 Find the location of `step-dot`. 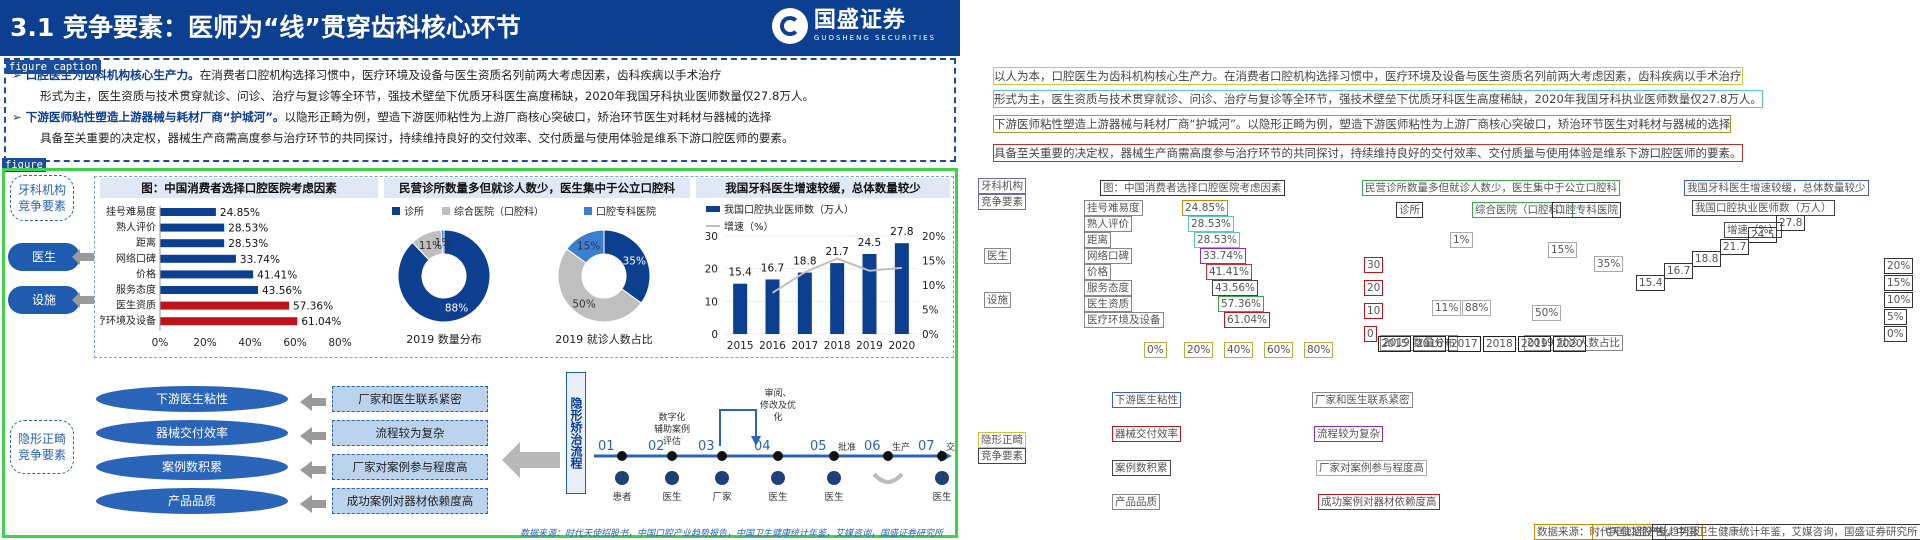

step-dot is located at coordinates (888, 456).